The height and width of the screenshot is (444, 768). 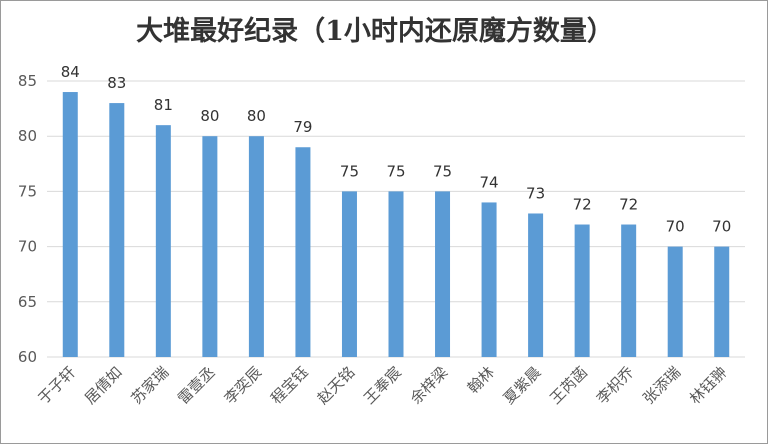 I want to click on y-tick-label: 85, so click(x=27, y=81).